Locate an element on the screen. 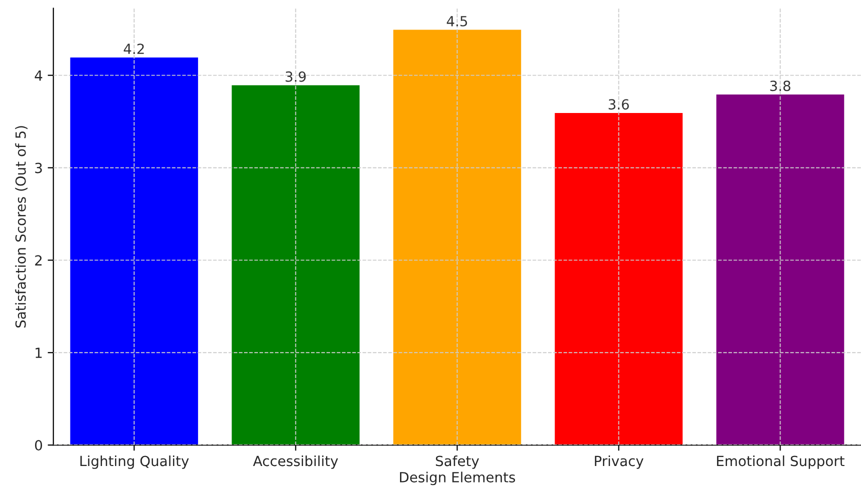 This screenshot has height=488, width=861. y-tick-label: 3 is located at coordinates (38, 168).